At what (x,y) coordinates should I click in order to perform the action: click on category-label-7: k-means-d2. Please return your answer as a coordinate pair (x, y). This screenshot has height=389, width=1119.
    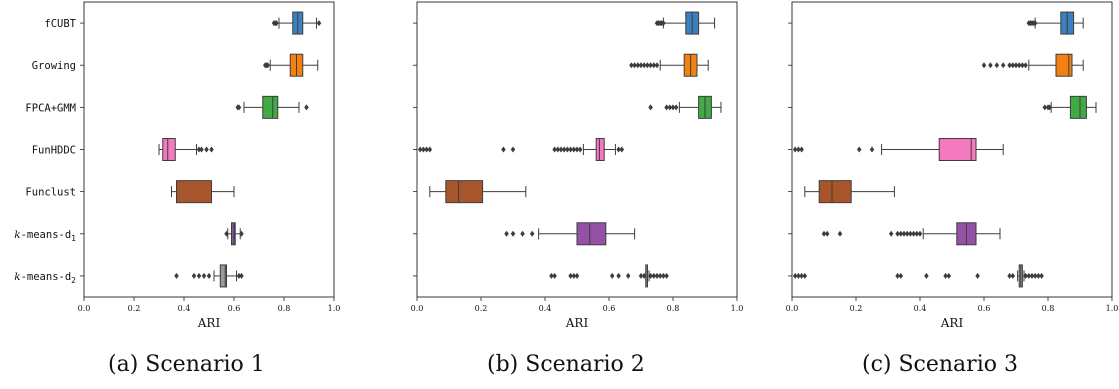
    Looking at the image, I should click on (45, 278).